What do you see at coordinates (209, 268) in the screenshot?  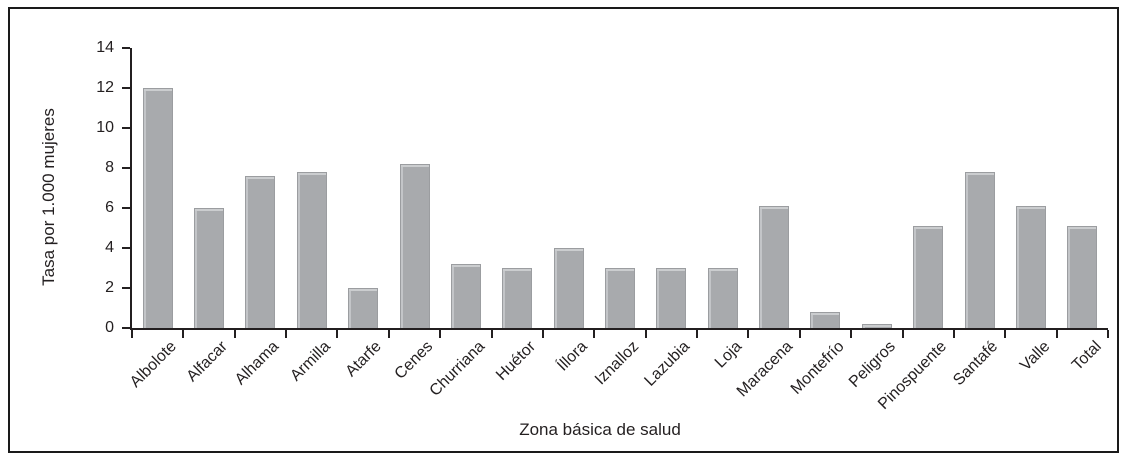 I see `bar-alfacar` at bounding box center [209, 268].